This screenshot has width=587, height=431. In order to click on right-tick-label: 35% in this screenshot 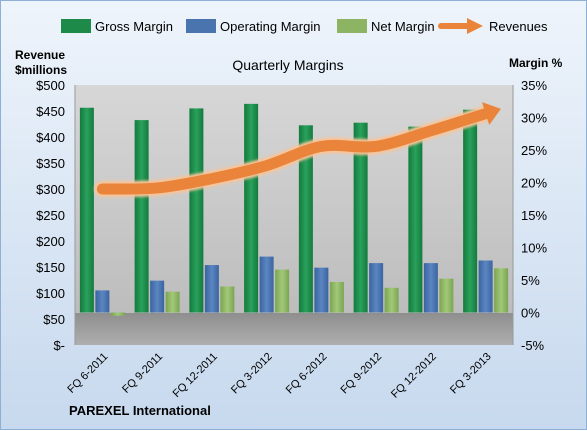, I will do `click(534, 85)`.